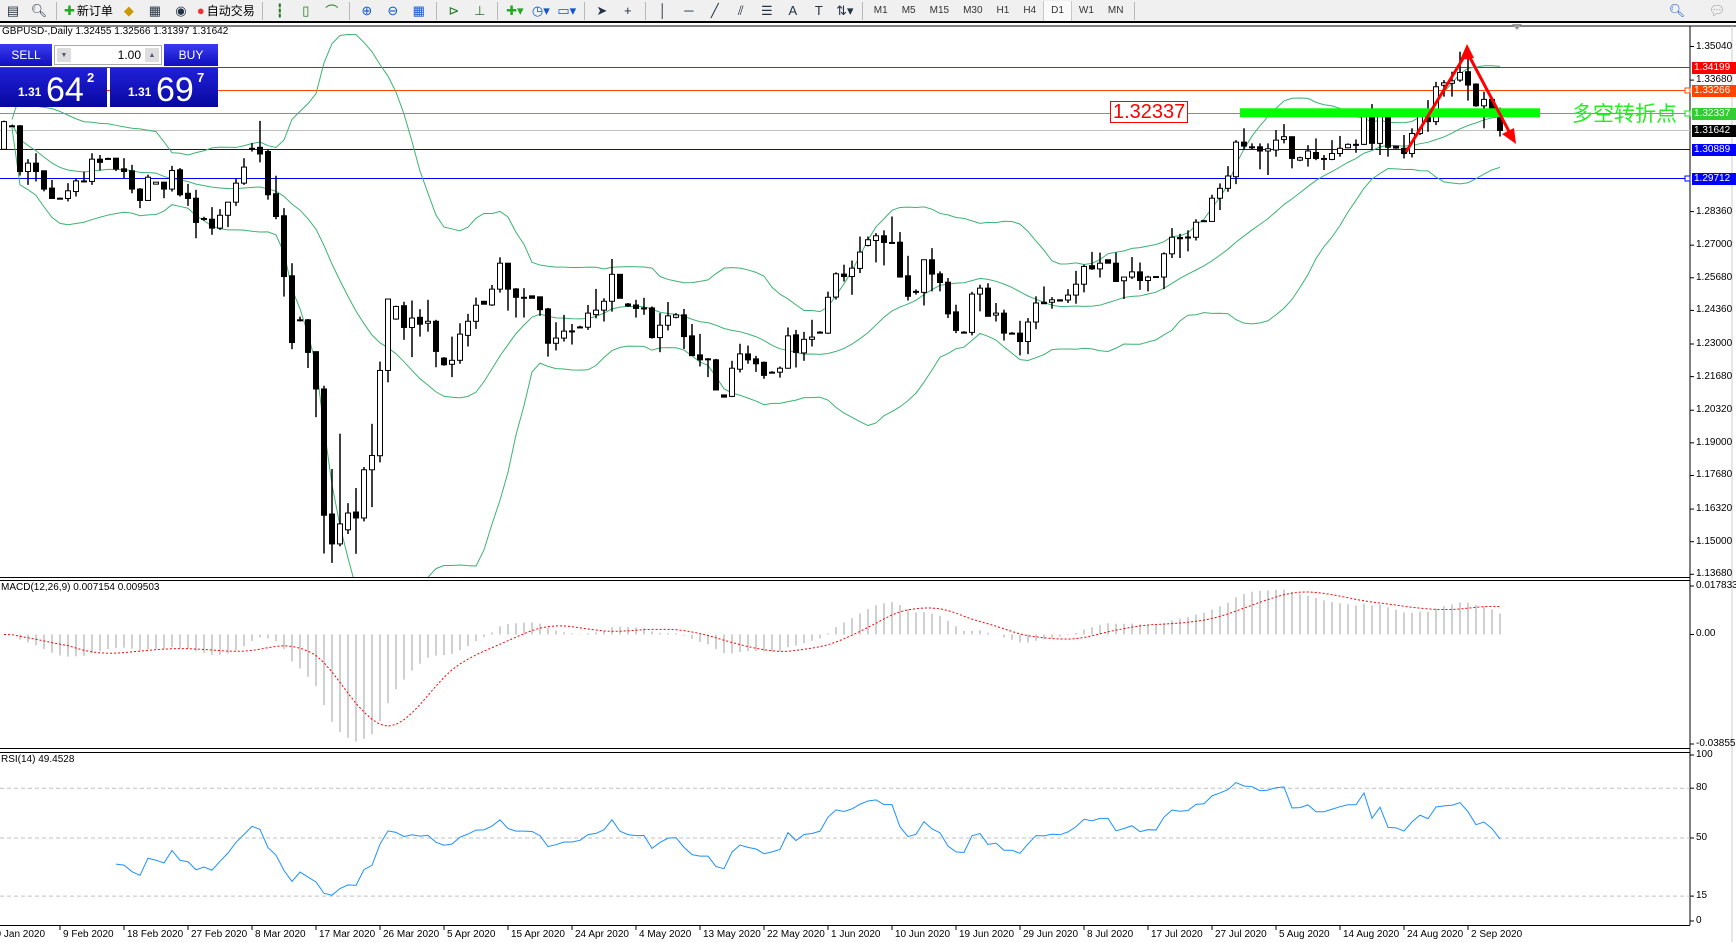 The height and width of the screenshot is (942, 1736). What do you see at coordinates (939, 10) in the screenshot?
I see `timeframe-m15: M15` at bounding box center [939, 10].